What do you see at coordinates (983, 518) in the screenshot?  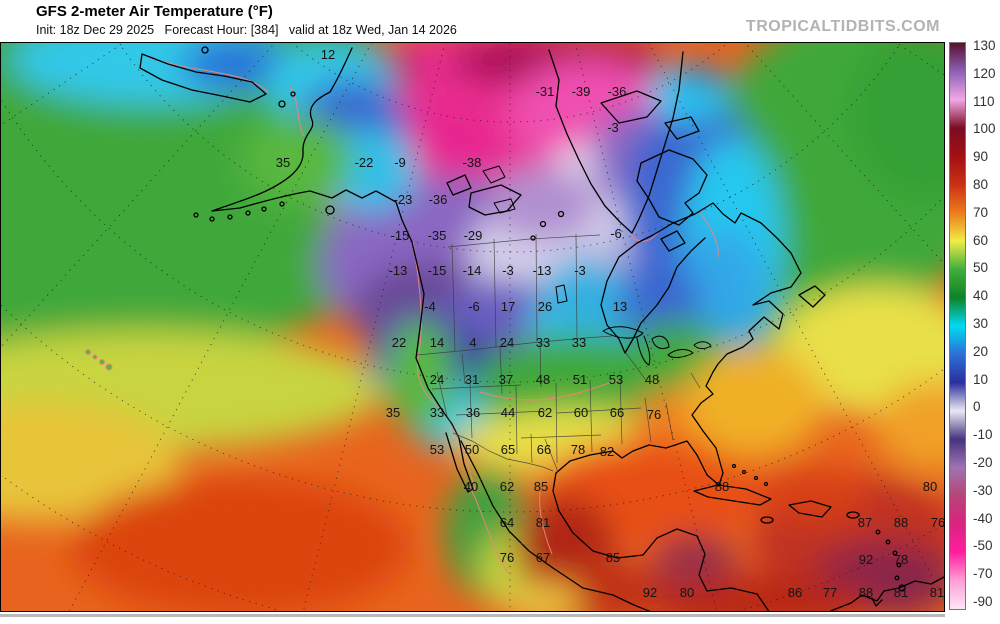 I see `colorbar-tick-label: -40` at bounding box center [983, 518].